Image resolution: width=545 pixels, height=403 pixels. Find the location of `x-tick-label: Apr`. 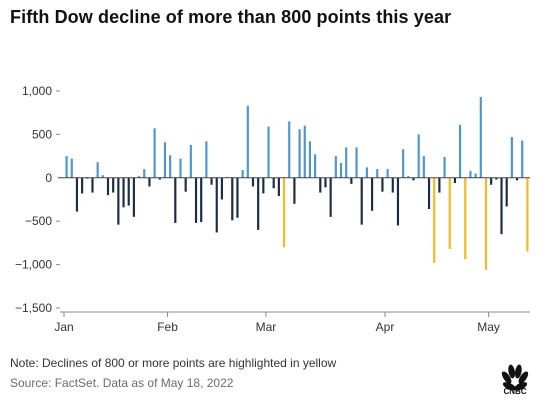

x-tick-label: Apr is located at coordinates (385, 327).